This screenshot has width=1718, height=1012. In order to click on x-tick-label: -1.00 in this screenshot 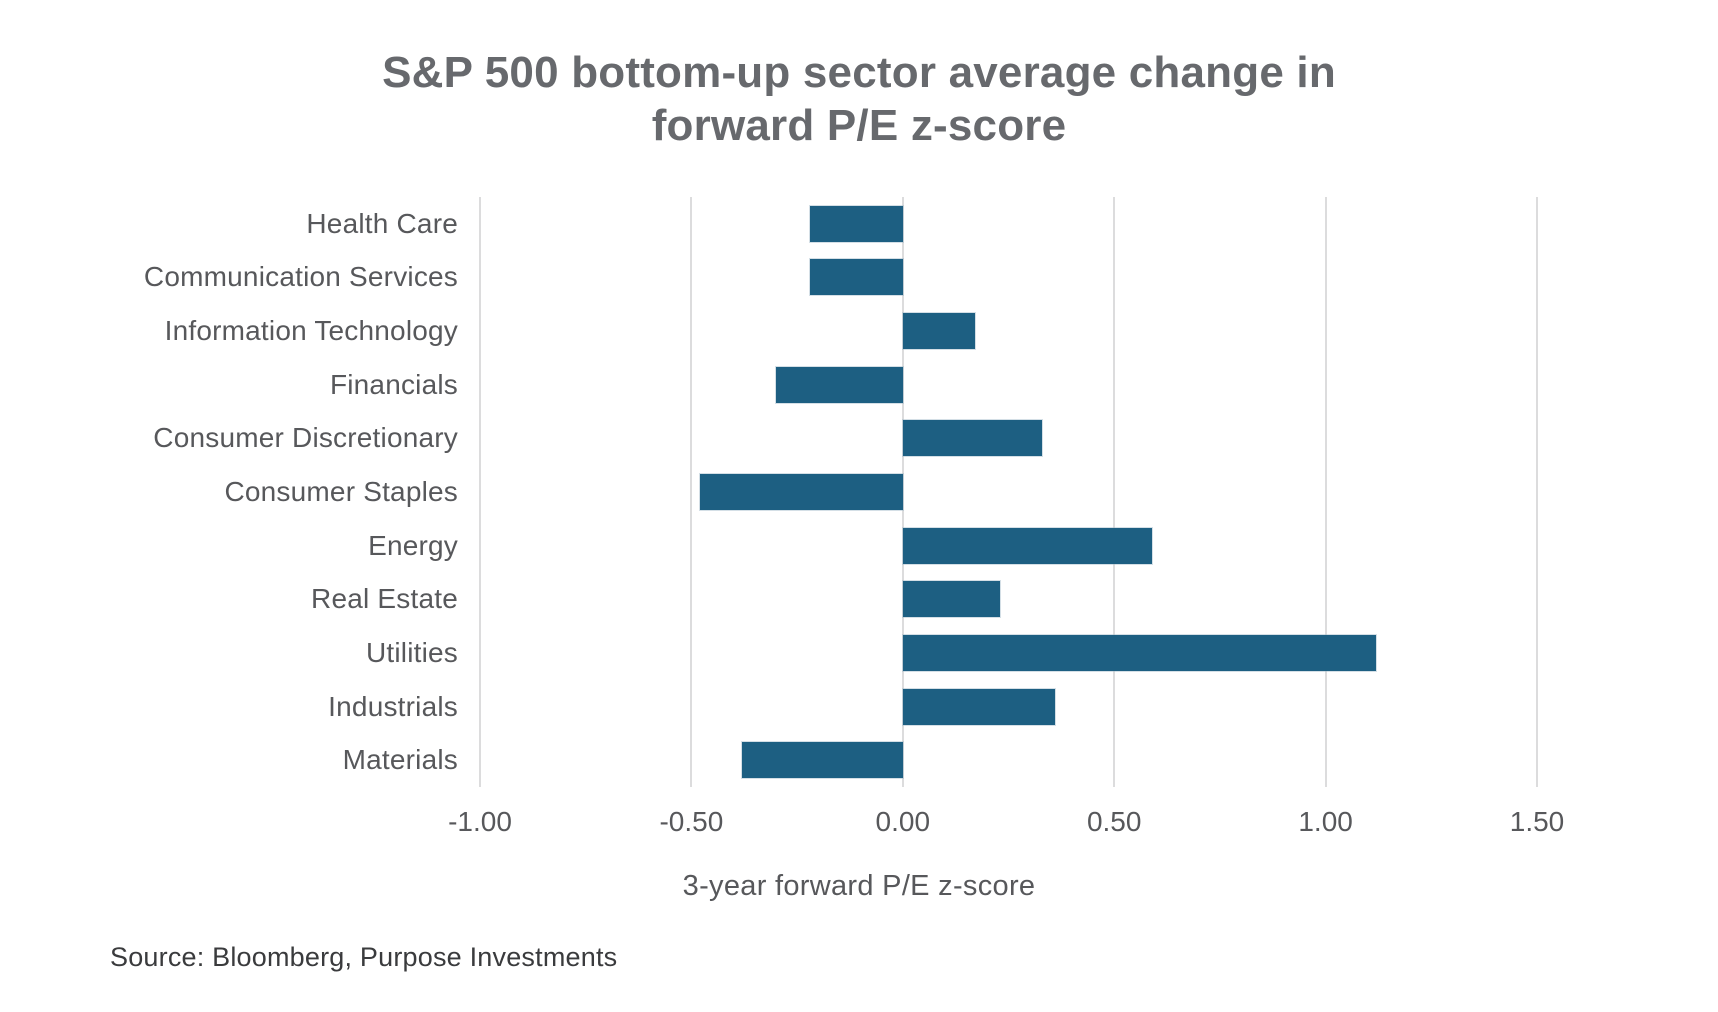, I will do `click(480, 821)`.